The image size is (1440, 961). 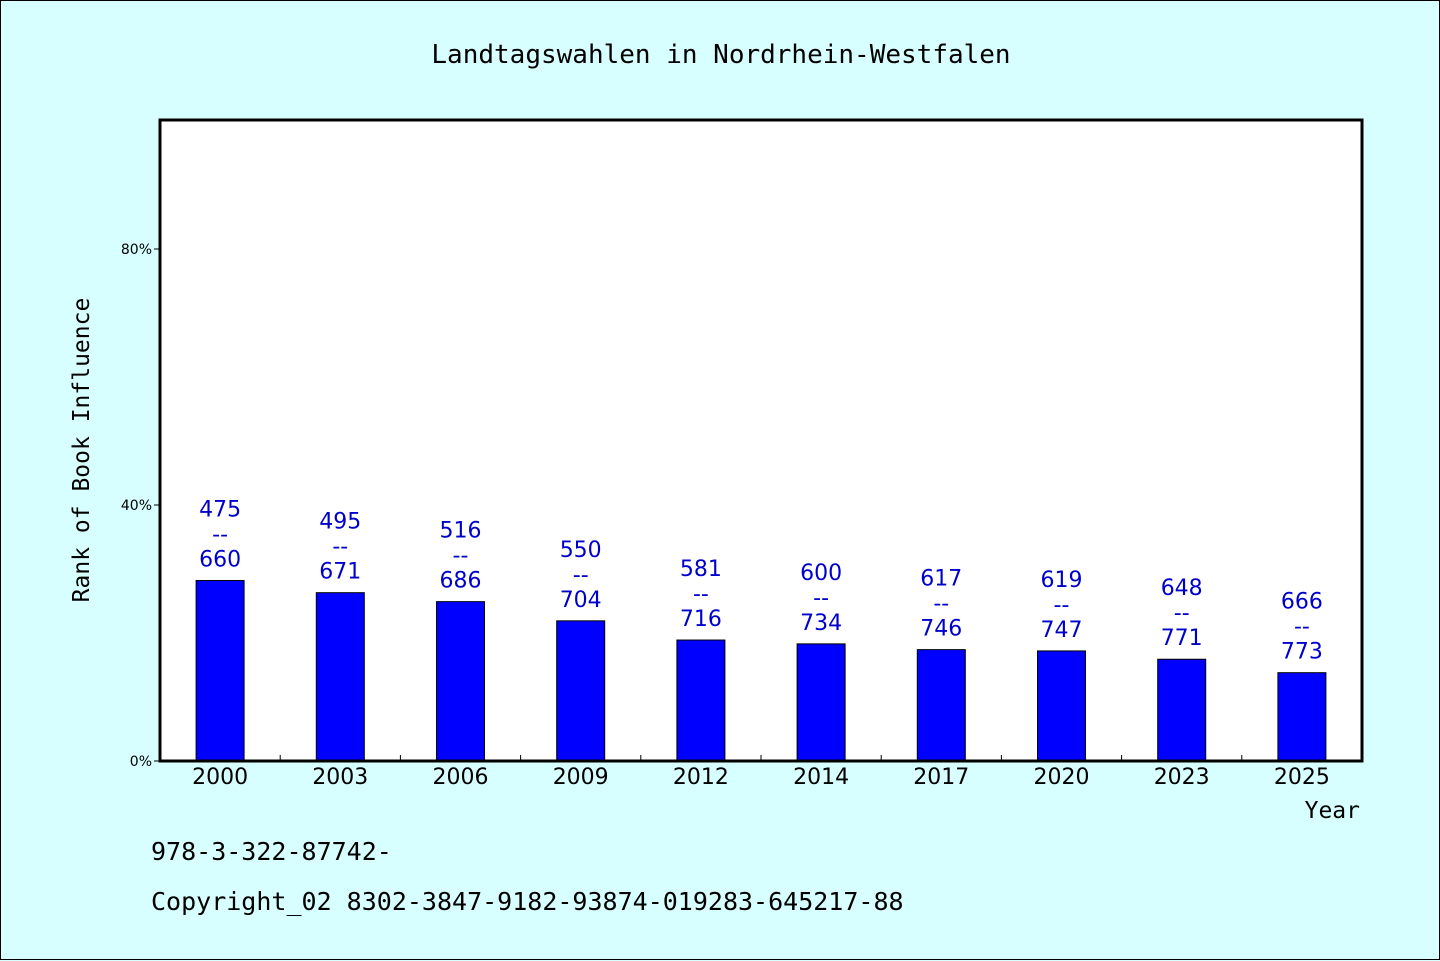 What do you see at coordinates (821, 777) in the screenshot?
I see `x-tick-label: 2014` at bounding box center [821, 777].